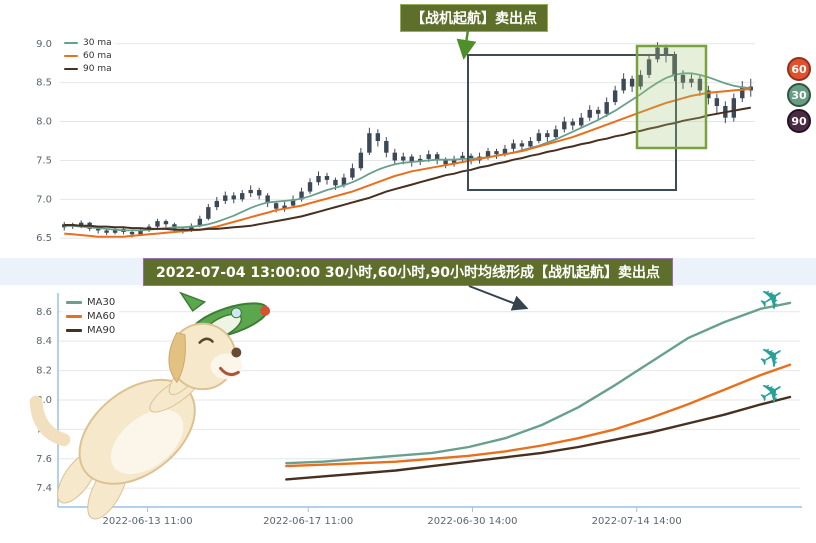  I want to click on legend-item-60ma: 60 ma, so click(88, 56).